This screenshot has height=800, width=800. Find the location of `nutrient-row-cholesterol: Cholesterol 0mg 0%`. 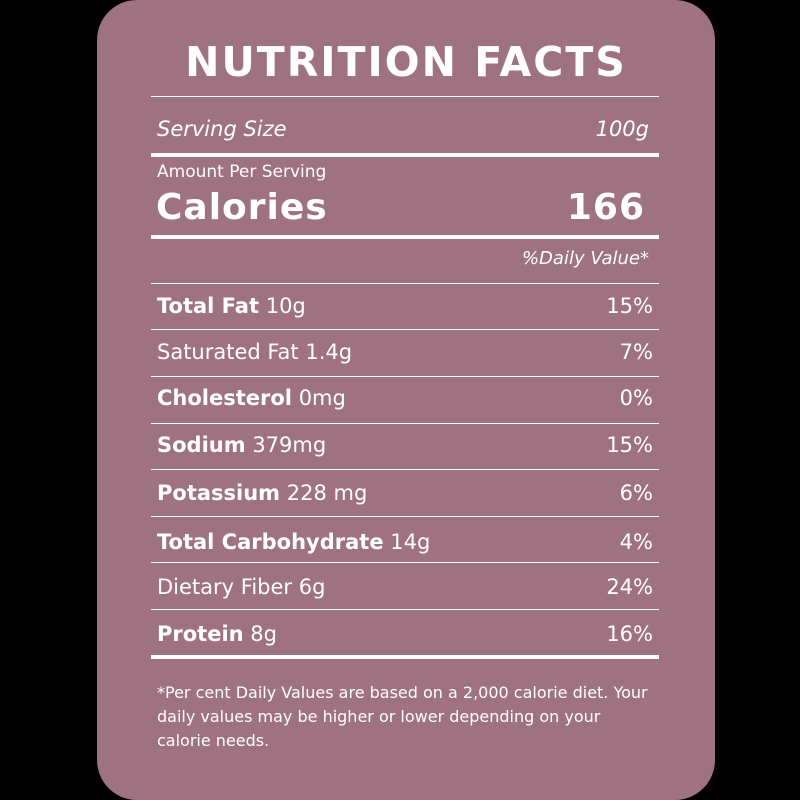

nutrient-row-cholesterol: Cholesterol 0mg 0% is located at coordinates (405, 398).